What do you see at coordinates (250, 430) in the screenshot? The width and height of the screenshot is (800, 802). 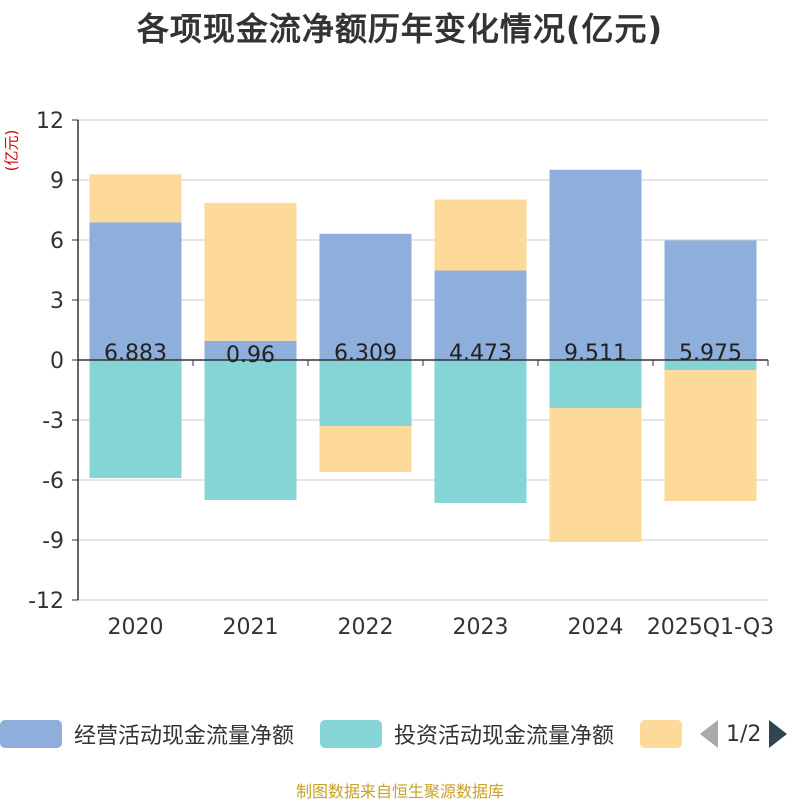 I see `bar-investing-2021` at bounding box center [250, 430].